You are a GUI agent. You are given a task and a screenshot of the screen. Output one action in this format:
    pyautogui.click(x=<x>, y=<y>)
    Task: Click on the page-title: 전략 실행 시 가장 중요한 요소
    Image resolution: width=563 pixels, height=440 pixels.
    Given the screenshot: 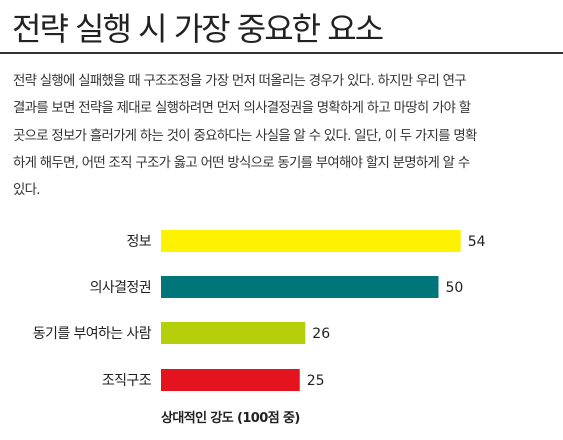 What is the action you would take?
    pyautogui.click(x=198, y=29)
    